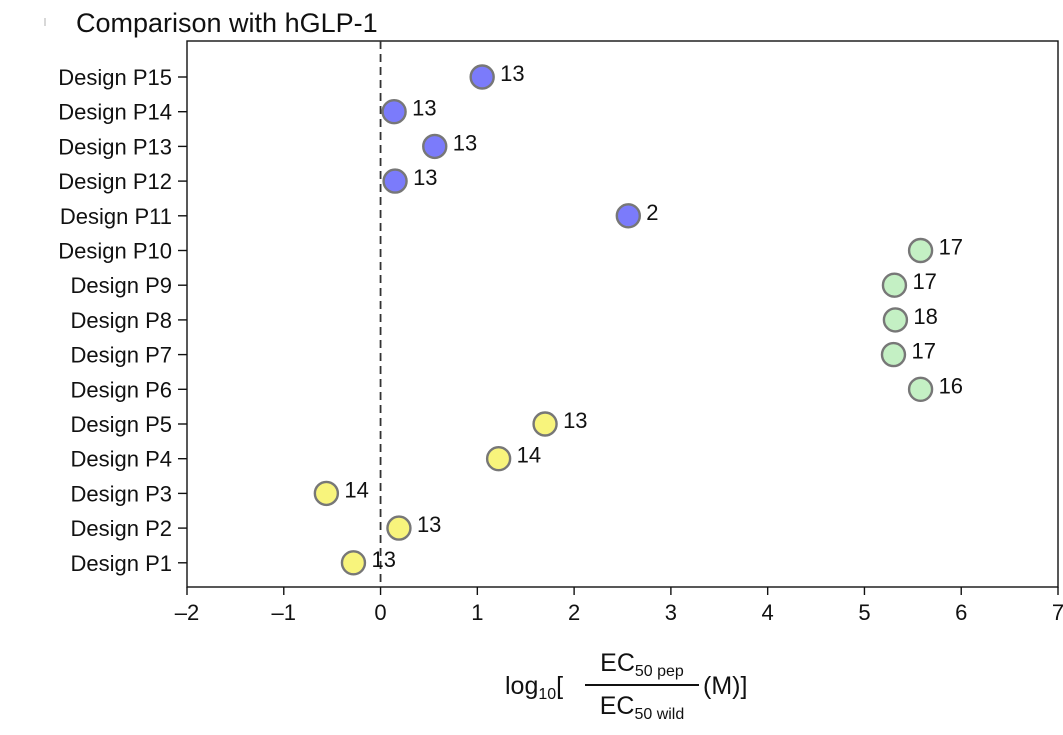 This screenshot has height=735, width=1063. What do you see at coordinates (121, 528) in the screenshot?
I see `y-tick-label: Design P2` at bounding box center [121, 528].